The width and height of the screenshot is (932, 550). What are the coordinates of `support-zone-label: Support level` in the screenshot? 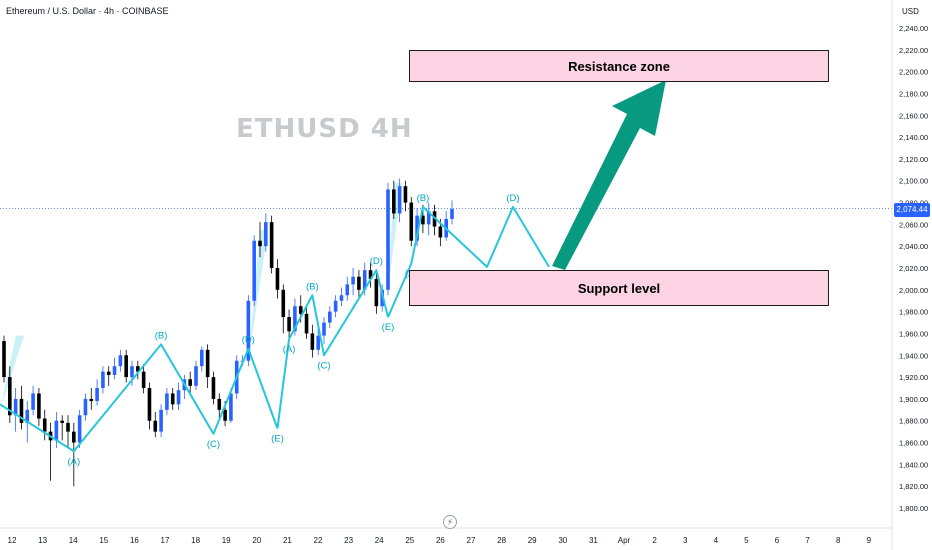 It's located at (619, 288).